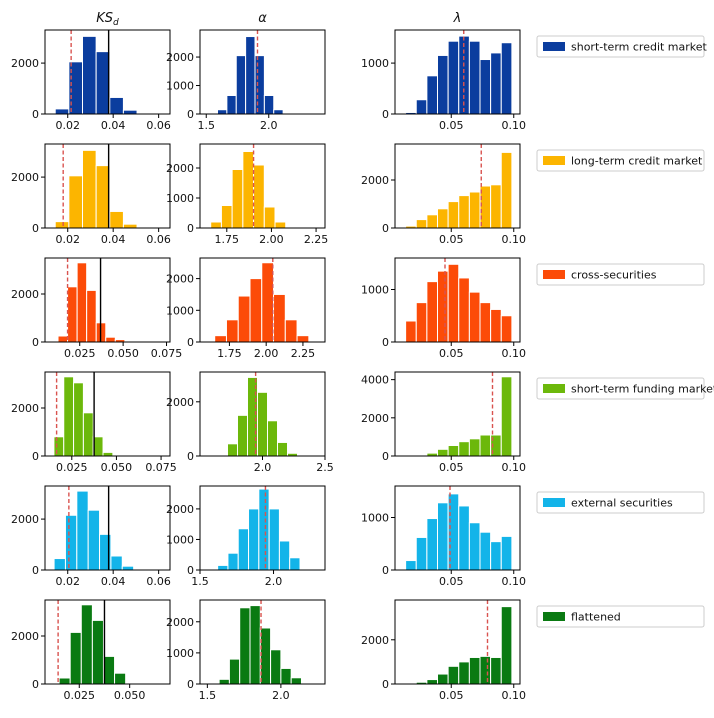 The width and height of the screenshot is (714, 718). I want to click on x-tick-label: 2.00, so click(266, 353).